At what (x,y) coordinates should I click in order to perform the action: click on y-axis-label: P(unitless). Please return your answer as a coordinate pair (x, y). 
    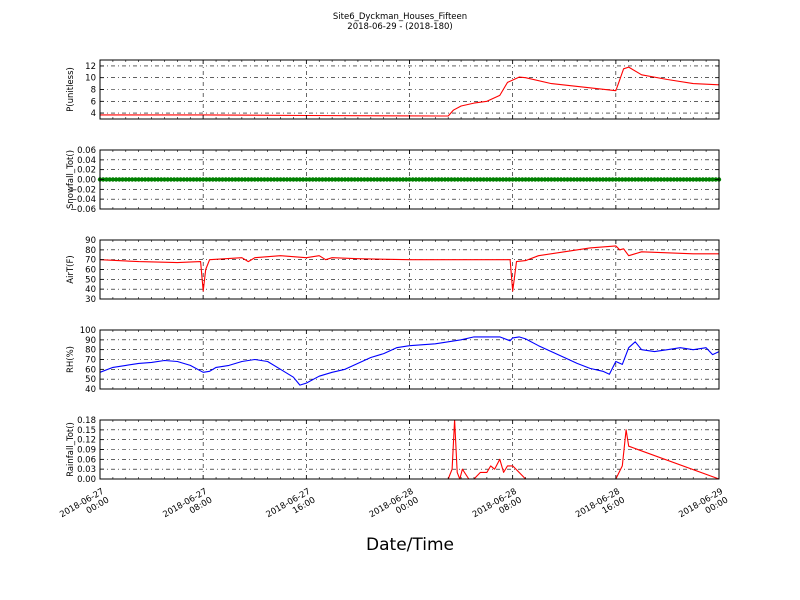
    Looking at the image, I should click on (71, 89).